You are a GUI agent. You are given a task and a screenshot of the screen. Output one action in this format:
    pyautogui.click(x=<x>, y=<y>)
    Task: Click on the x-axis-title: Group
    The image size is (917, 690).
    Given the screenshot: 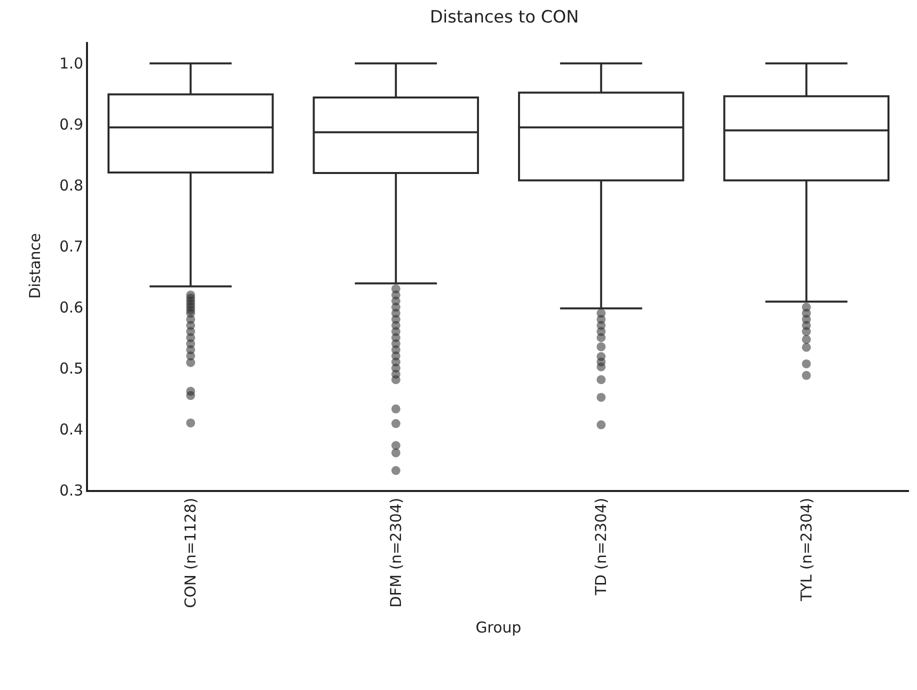 What is the action you would take?
    pyautogui.click(x=499, y=627)
    